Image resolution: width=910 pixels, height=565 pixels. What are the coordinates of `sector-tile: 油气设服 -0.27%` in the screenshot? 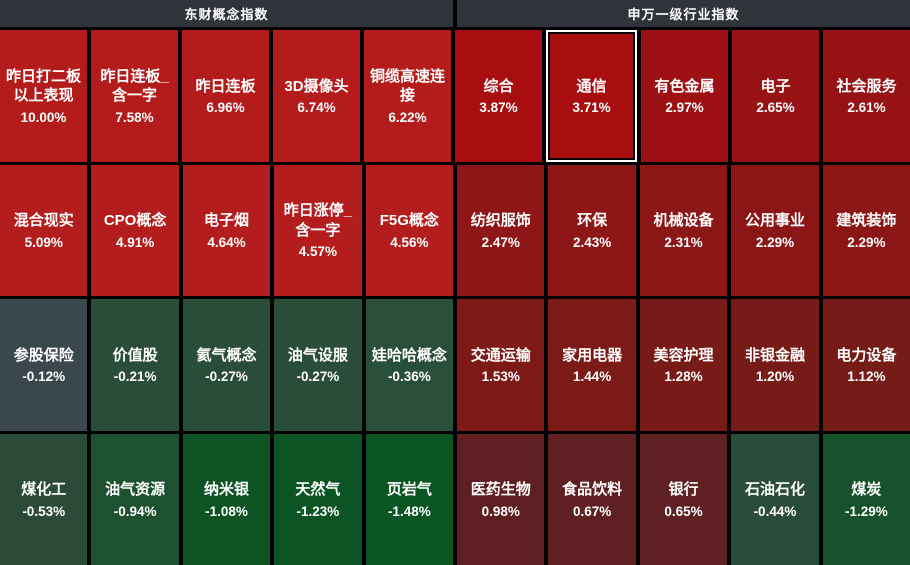 It's located at (318, 365).